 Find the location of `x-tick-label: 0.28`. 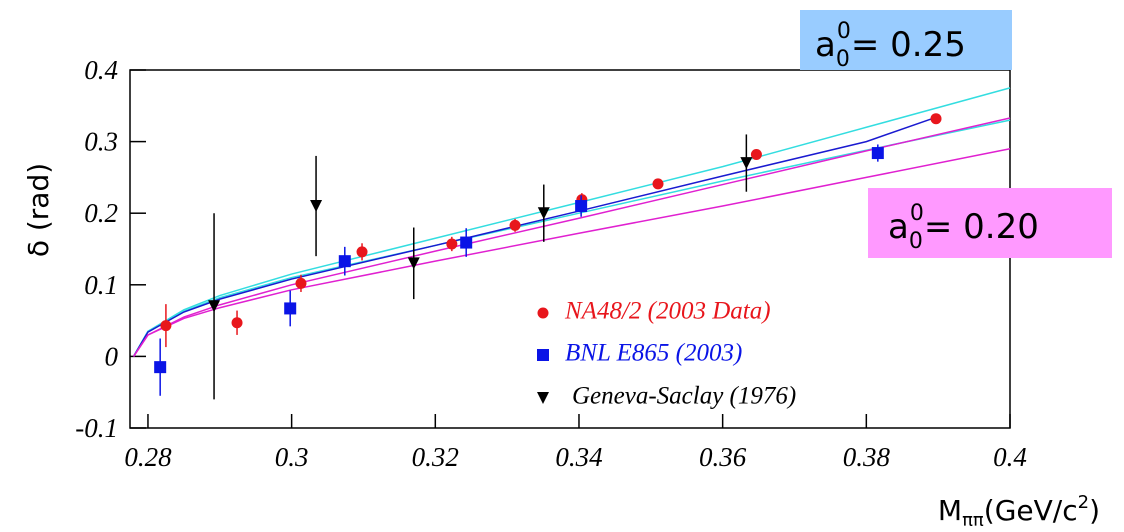

x-tick-label: 0.28 is located at coordinates (148, 457).